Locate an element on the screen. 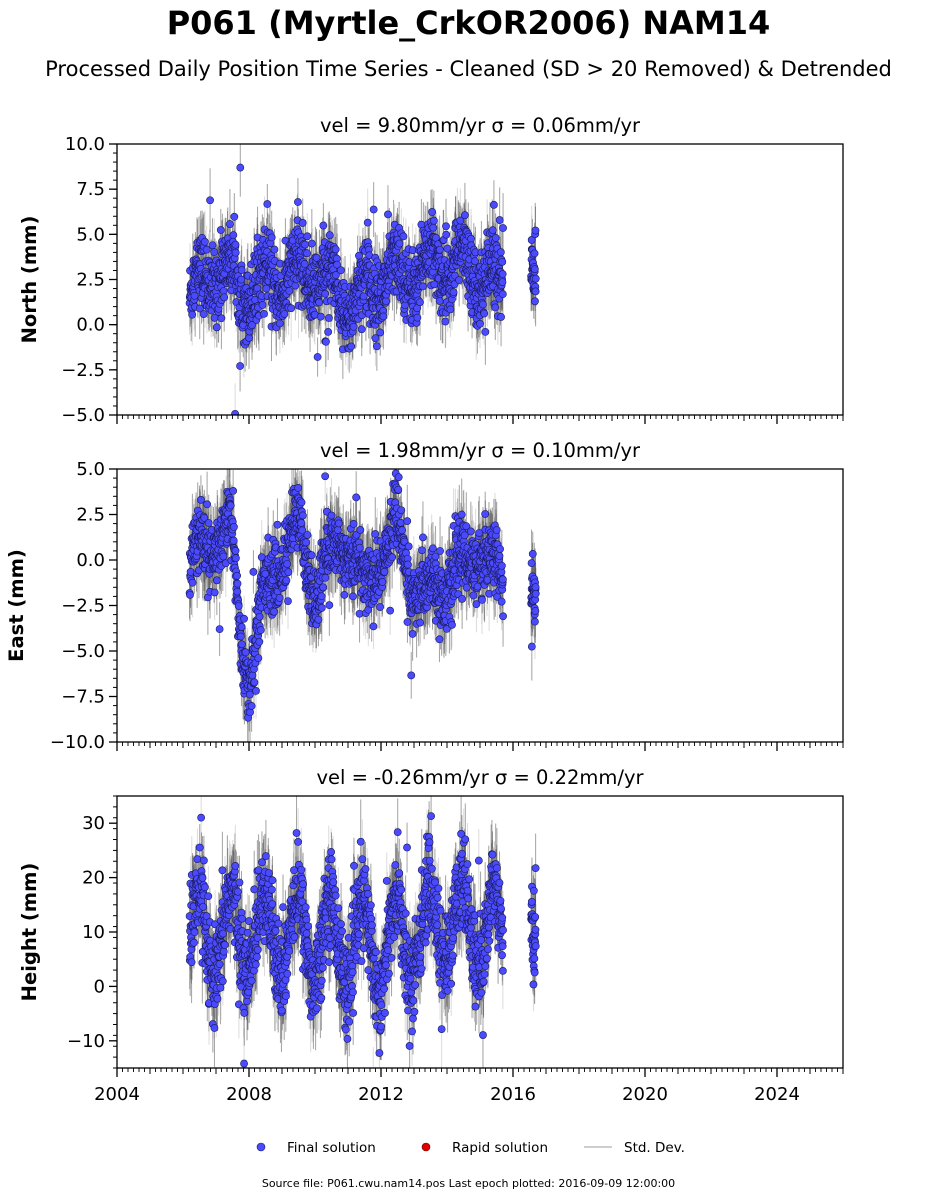 The image size is (937, 1200). y-tick-label: 2.5 is located at coordinates (90, 280).